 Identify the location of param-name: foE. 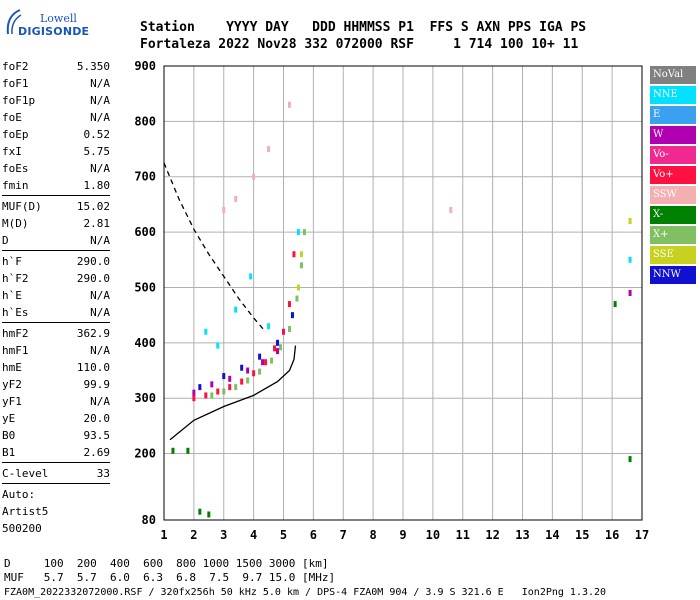
(12, 117).